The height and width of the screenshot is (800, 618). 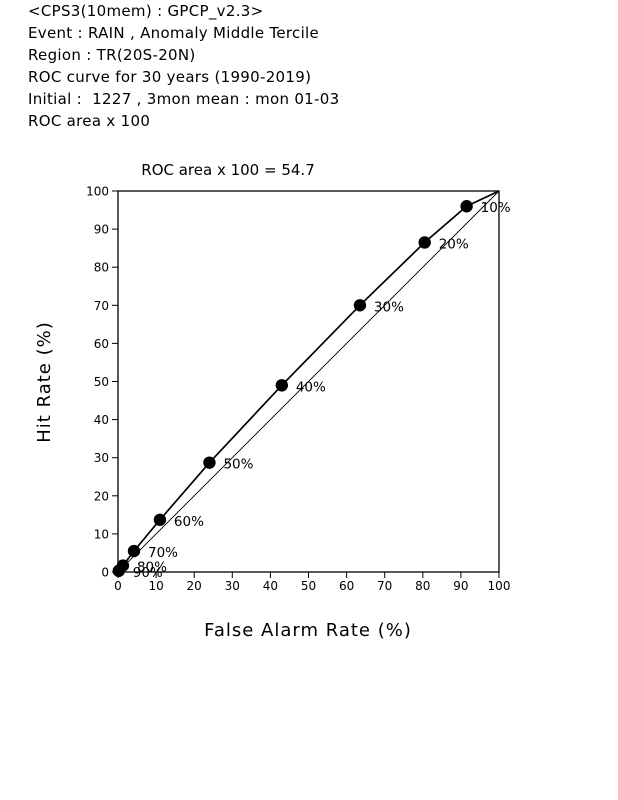 I want to click on y-tick-label: 80, so click(x=101, y=268).